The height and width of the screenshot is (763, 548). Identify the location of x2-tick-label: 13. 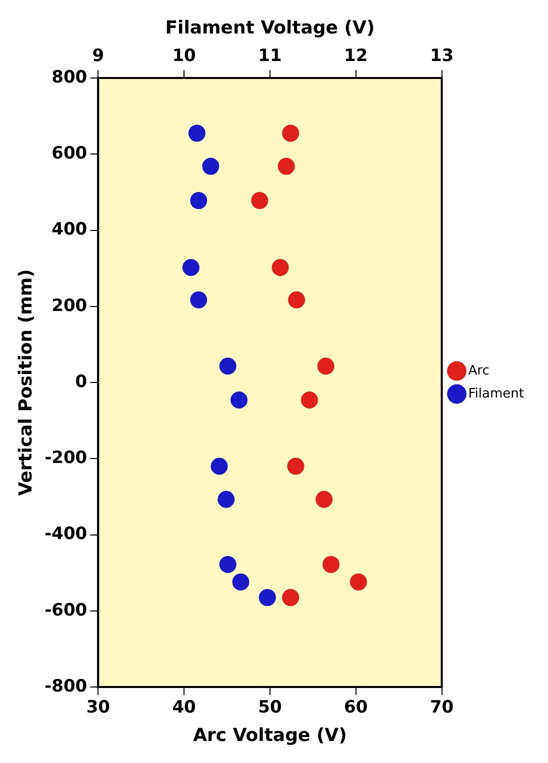
(442, 56).